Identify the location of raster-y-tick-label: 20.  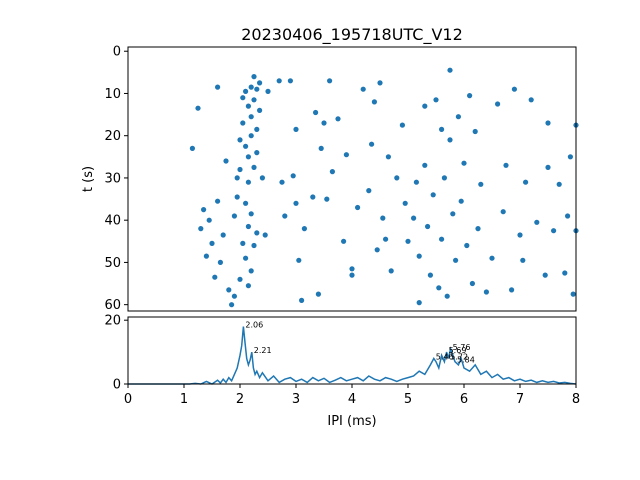
(112, 136).